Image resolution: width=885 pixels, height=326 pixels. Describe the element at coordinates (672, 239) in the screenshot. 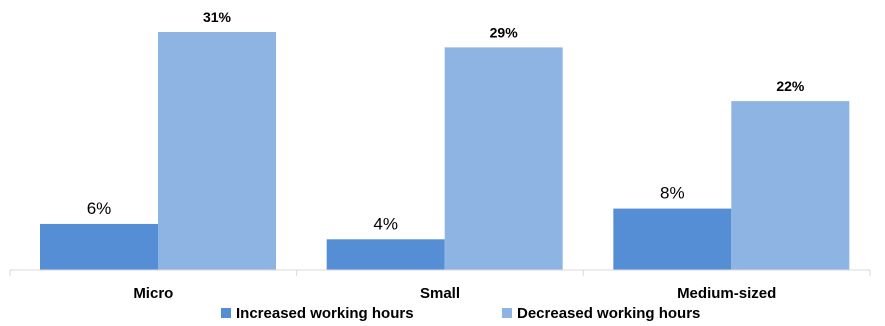

I see `bar-increased-medium-sized` at that location.